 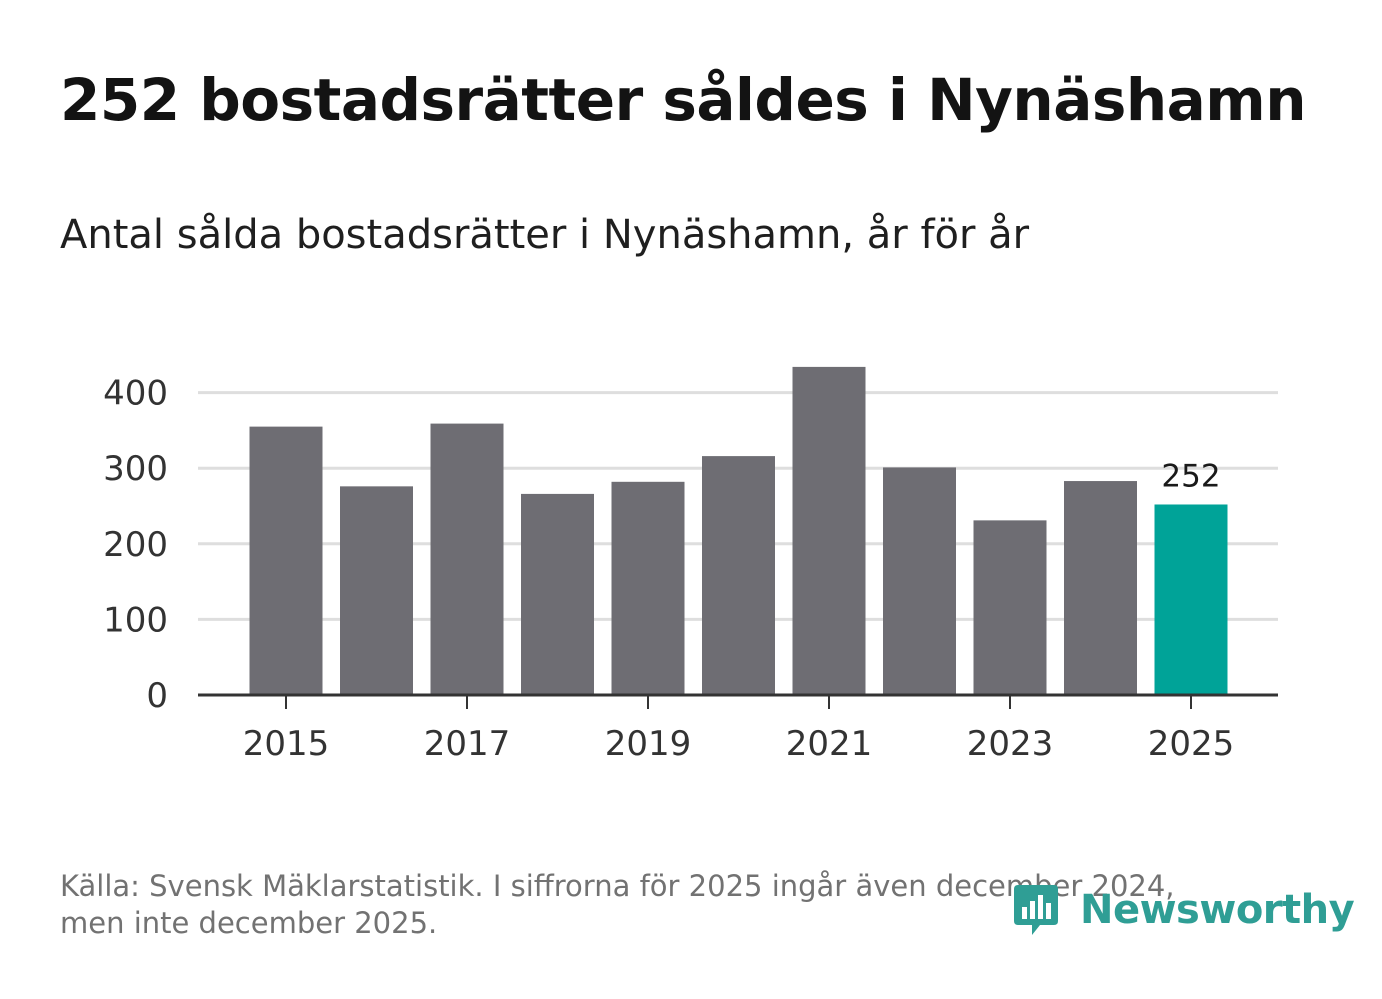 I want to click on bar-2016, so click(x=376, y=590).